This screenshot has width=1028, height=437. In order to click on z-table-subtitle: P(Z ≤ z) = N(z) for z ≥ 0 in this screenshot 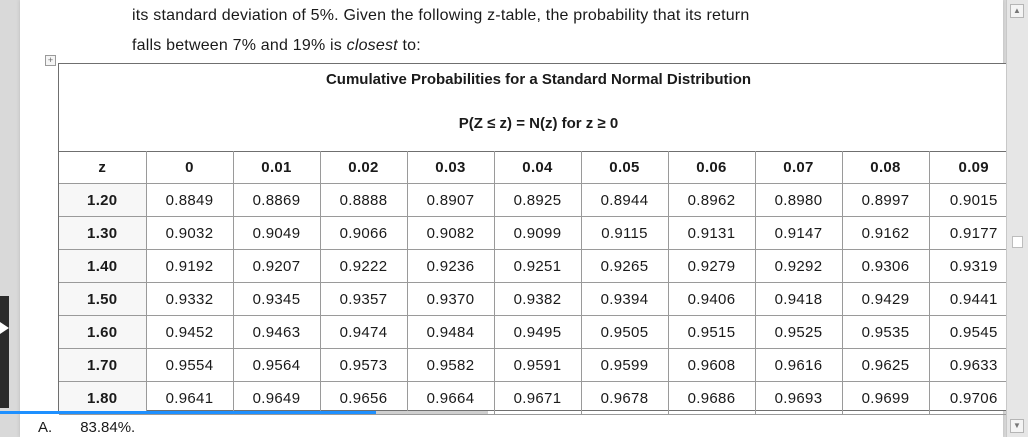, I will do `click(538, 123)`.